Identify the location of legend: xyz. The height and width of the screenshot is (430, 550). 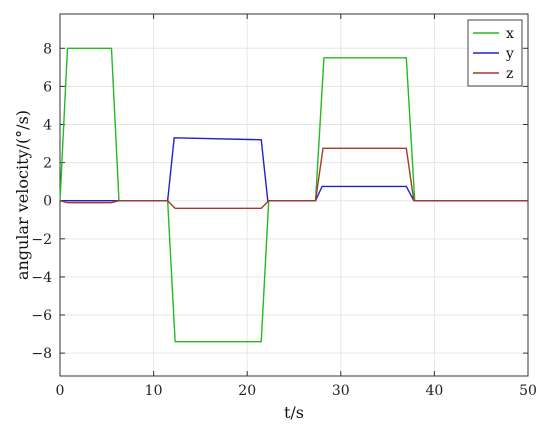
(495, 53).